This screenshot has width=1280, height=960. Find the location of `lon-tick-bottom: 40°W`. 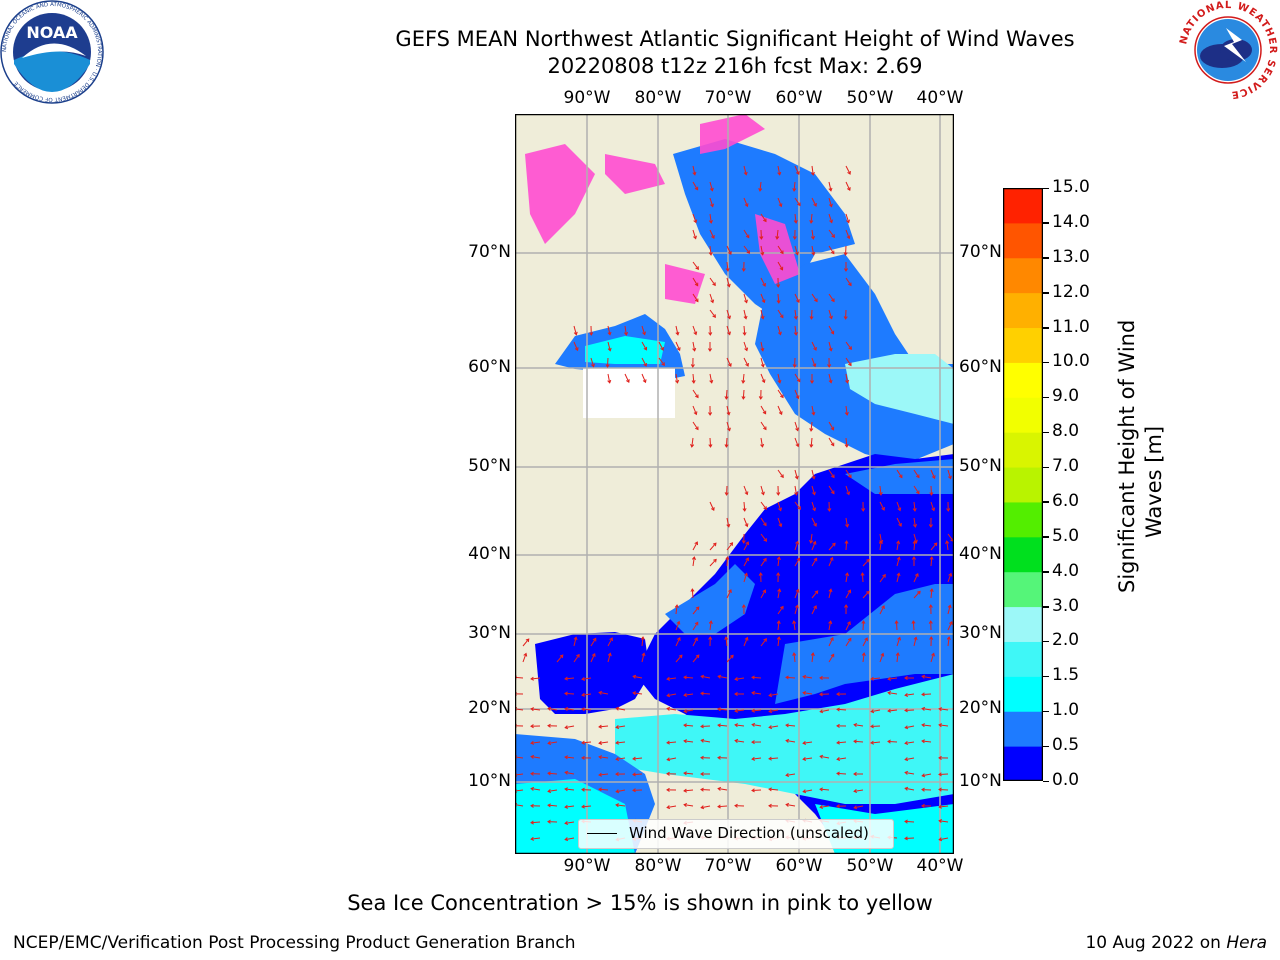

lon-tick-bottom: 40°W is located at coordinates (940, 866).